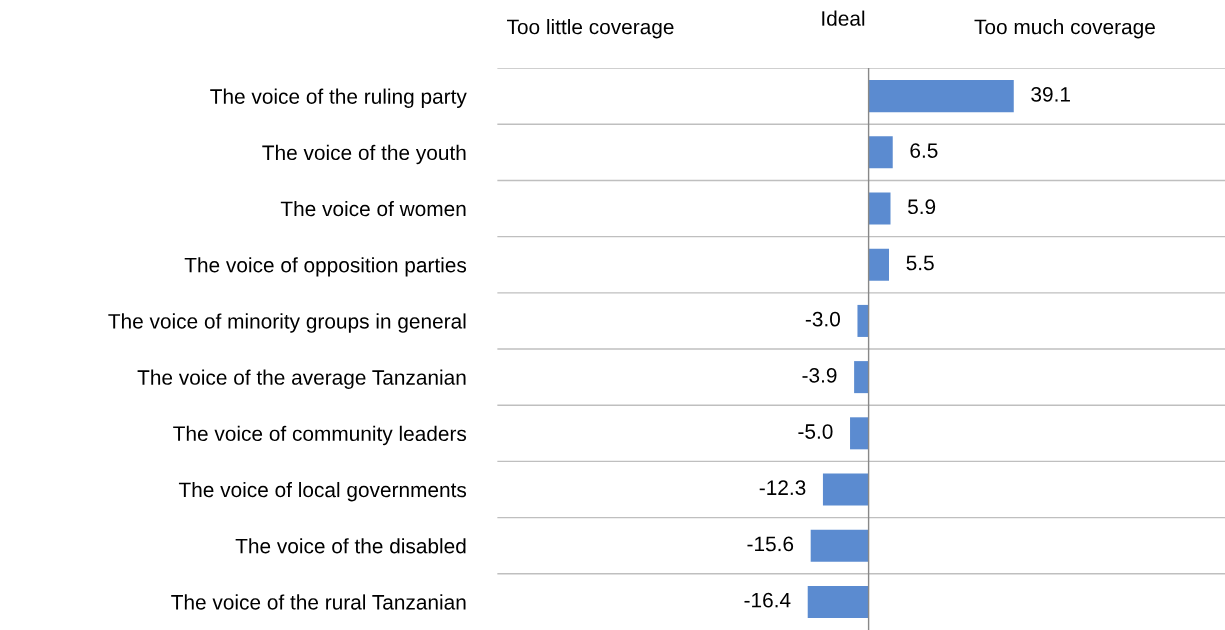 The width and height of the screenshot is (1225, 630). What do you see at coordinates (819, 375) in the screenshot?
I see `data-label: -3.9` at bounding box center [819, 375].